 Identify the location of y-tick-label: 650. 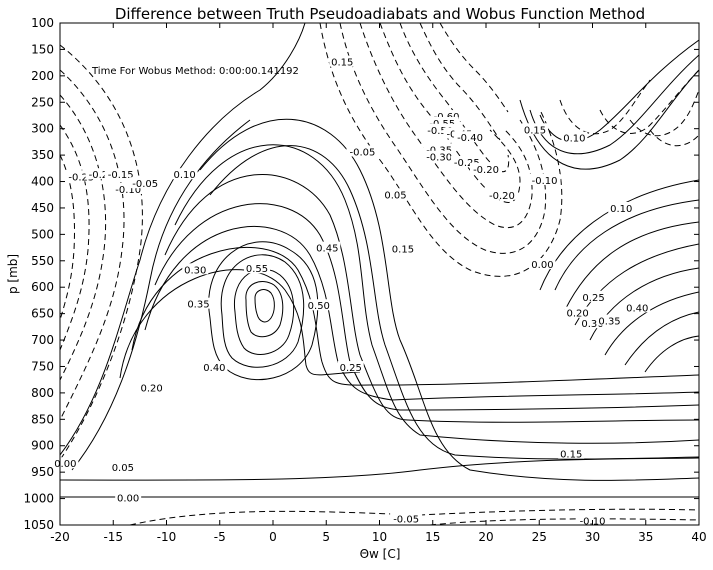
(42, 314).